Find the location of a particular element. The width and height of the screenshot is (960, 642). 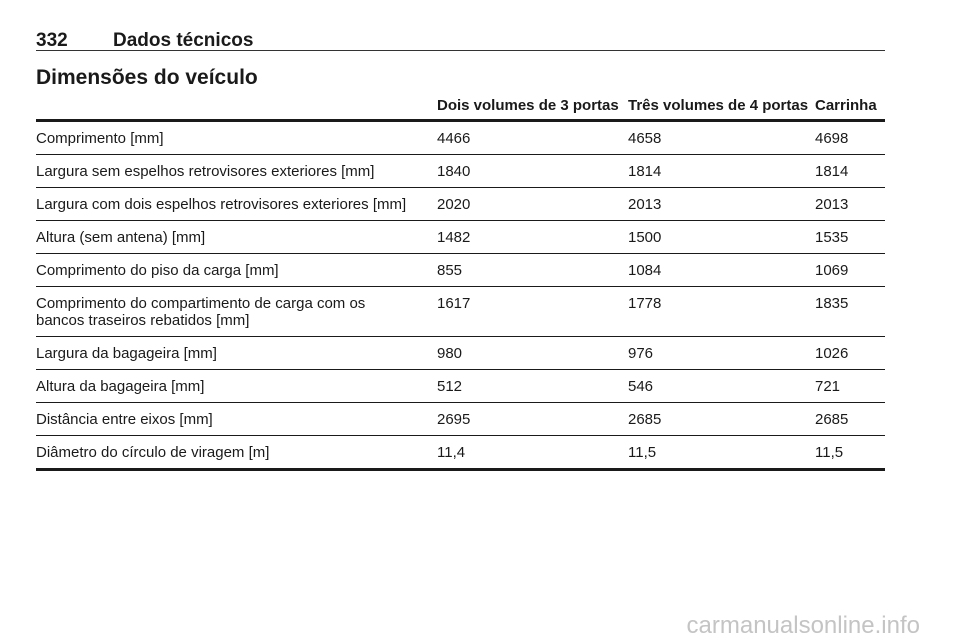

column-header is located at coordinates (236, 108).